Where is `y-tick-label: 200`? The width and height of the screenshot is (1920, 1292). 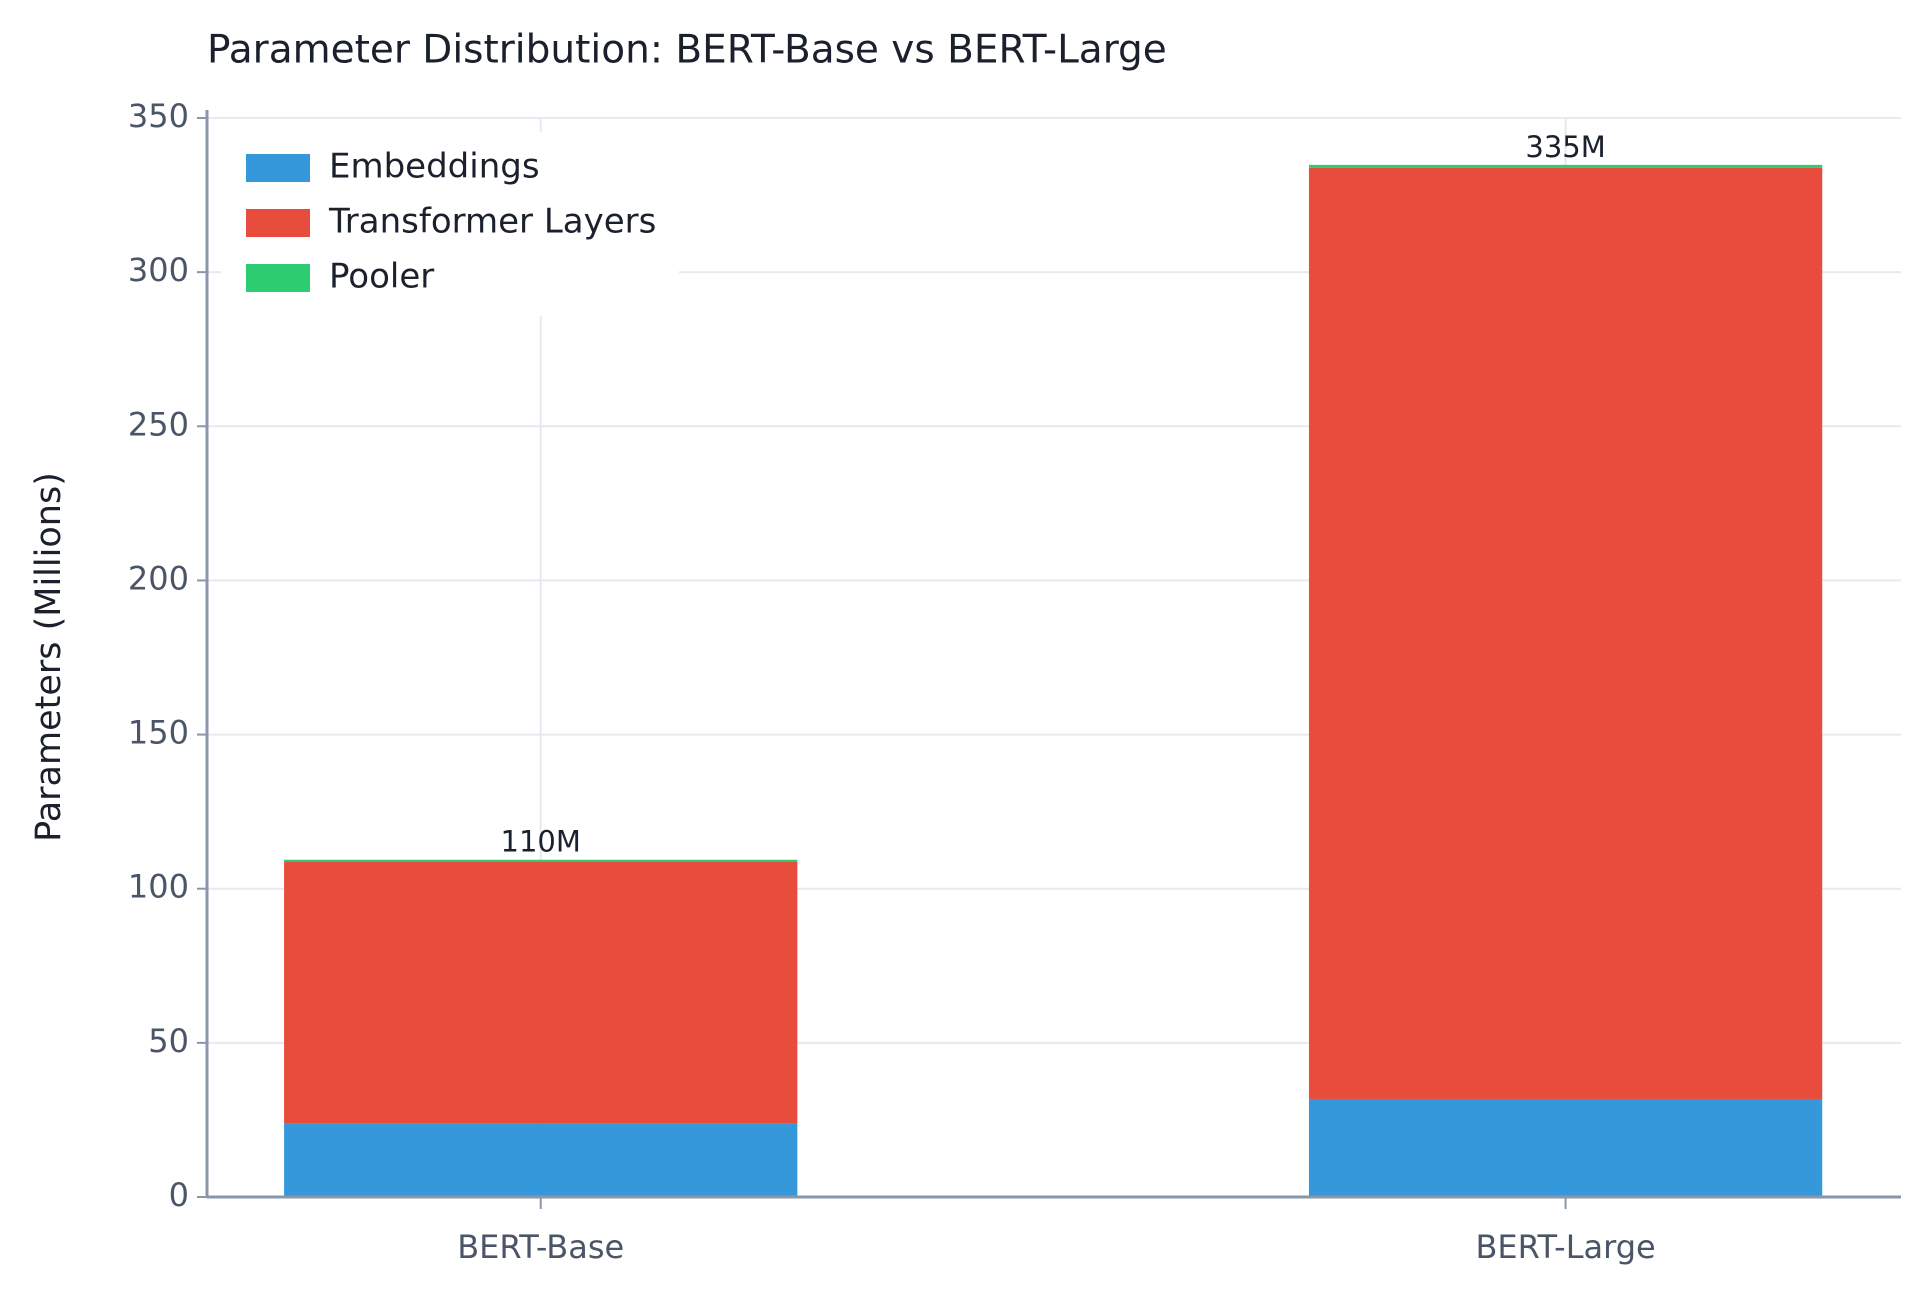
y-tick-label: 200 is located at coordinates (158, 578).